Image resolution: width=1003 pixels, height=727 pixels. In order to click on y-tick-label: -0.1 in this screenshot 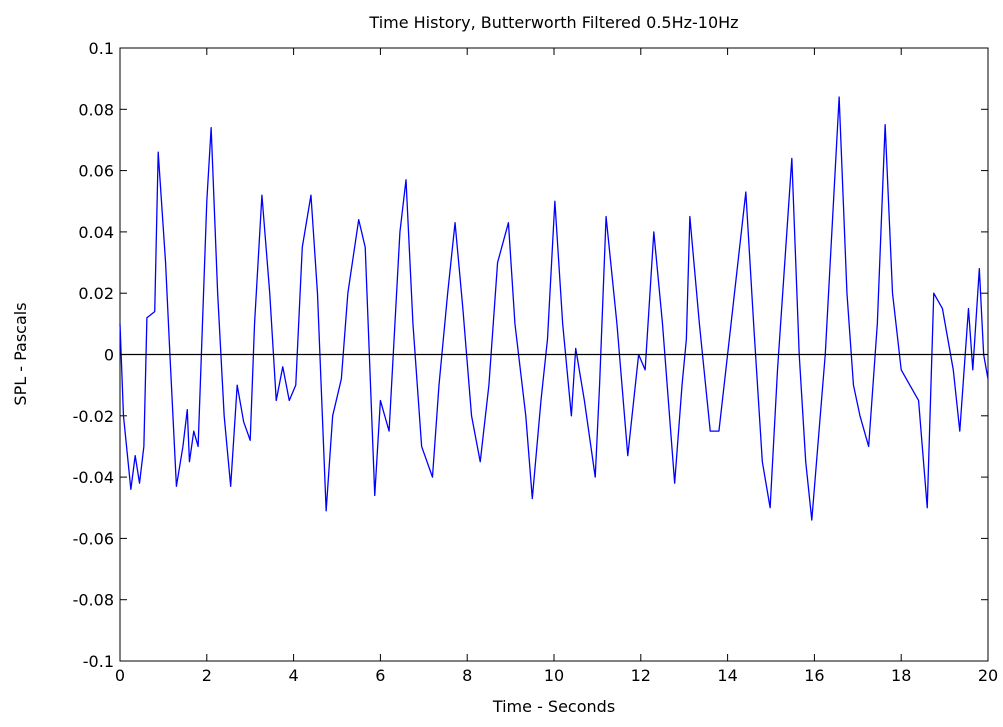, I will do `click(98, 661)`.